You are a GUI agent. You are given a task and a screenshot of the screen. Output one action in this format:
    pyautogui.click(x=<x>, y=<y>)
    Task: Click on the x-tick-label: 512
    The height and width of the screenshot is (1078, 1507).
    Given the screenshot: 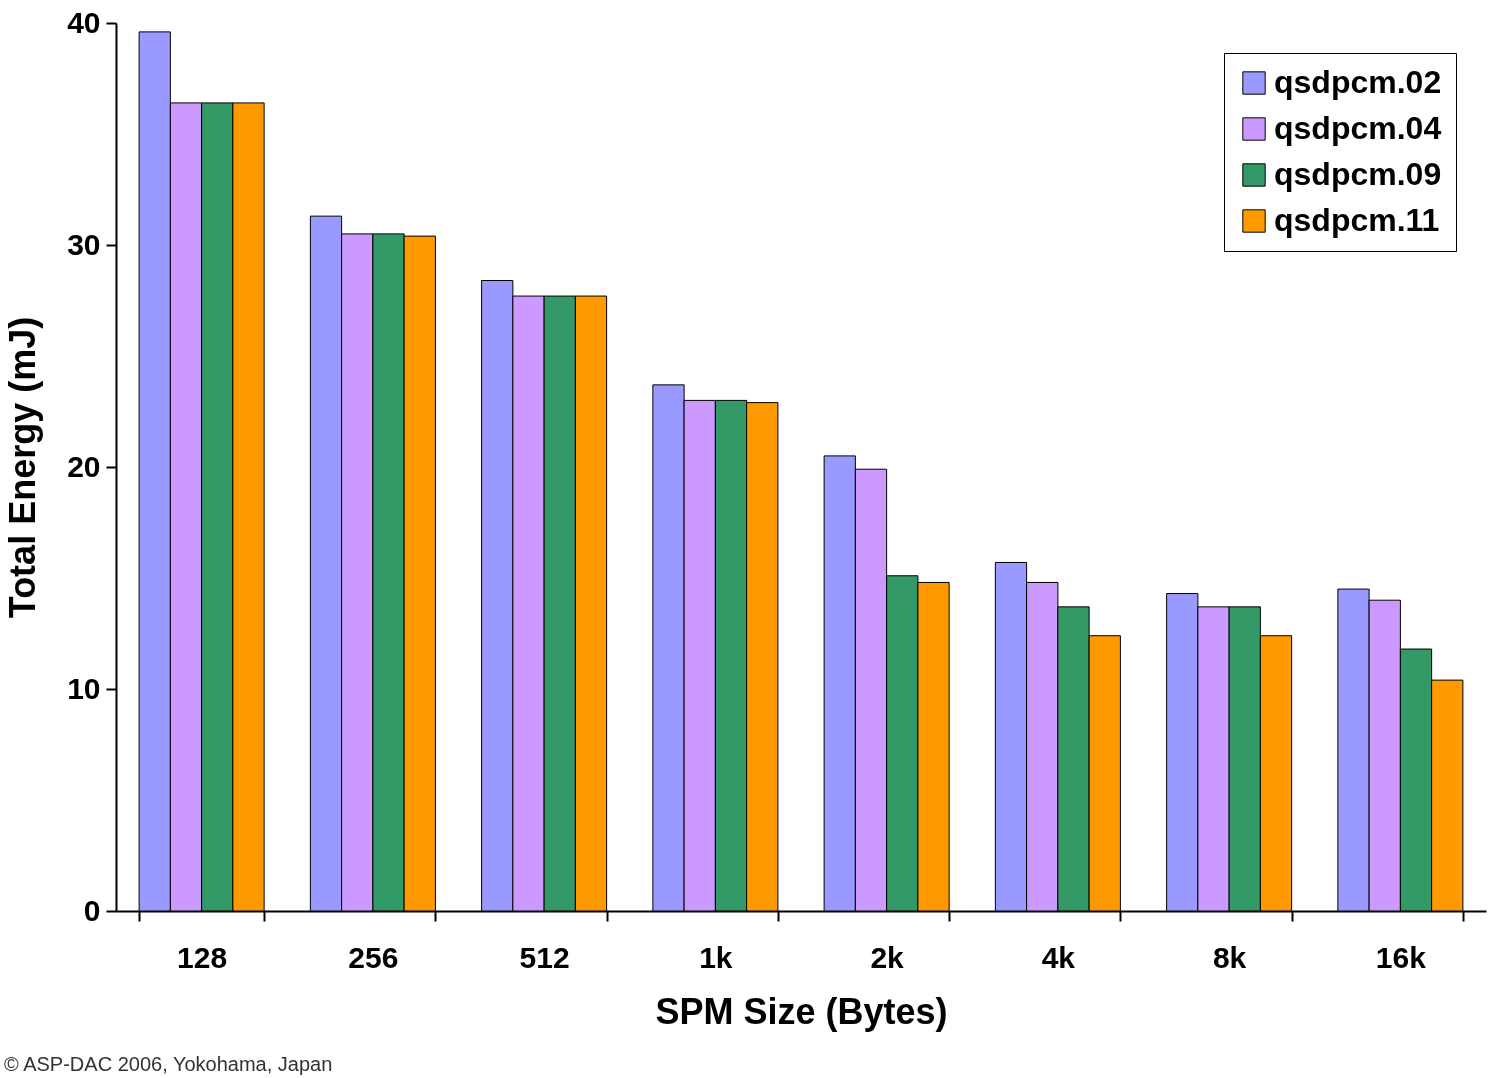 What is the action you would take?
    pyautogui.click(x=544, y=957)
    